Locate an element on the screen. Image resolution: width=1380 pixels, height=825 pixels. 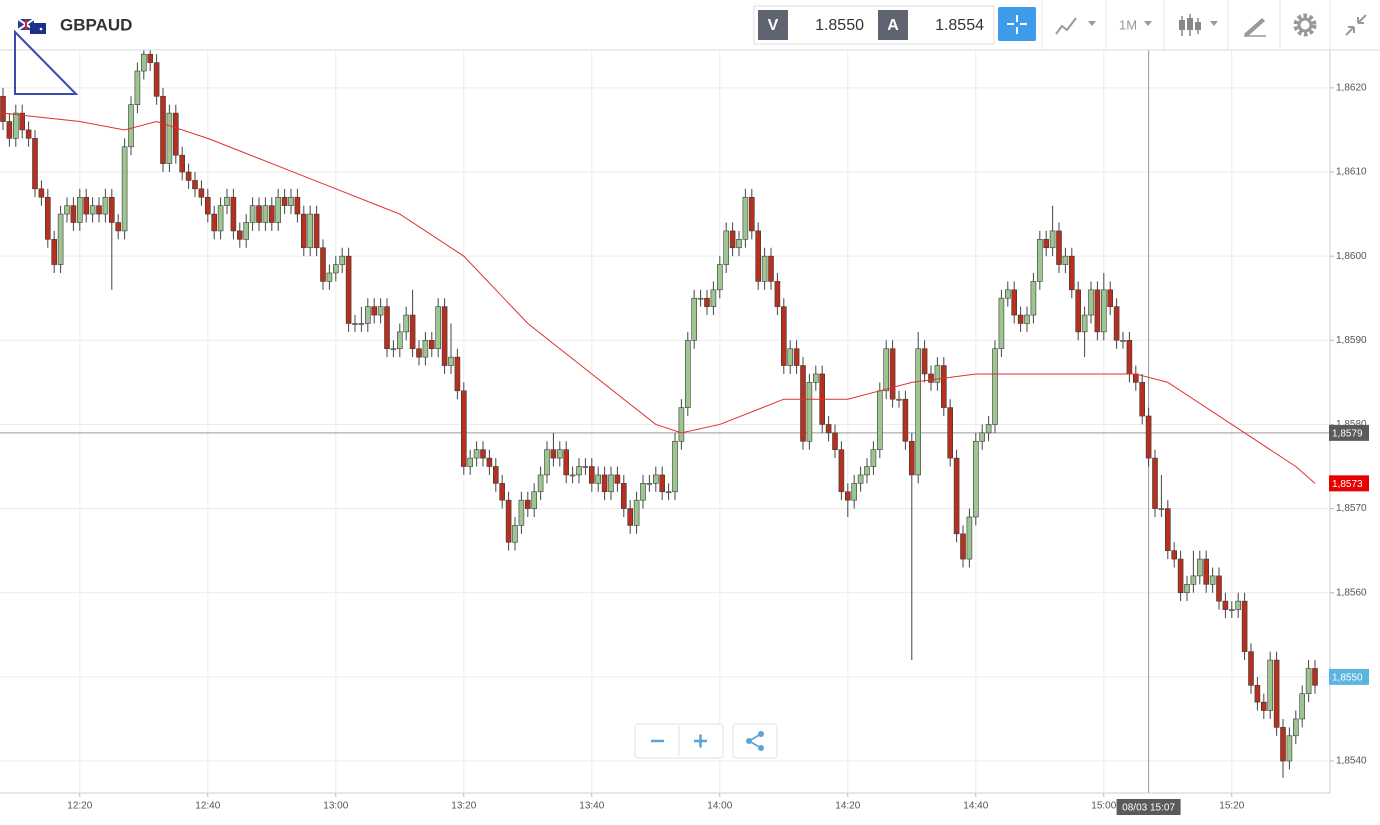
zoom-controls is located at coordinates (706, 741).